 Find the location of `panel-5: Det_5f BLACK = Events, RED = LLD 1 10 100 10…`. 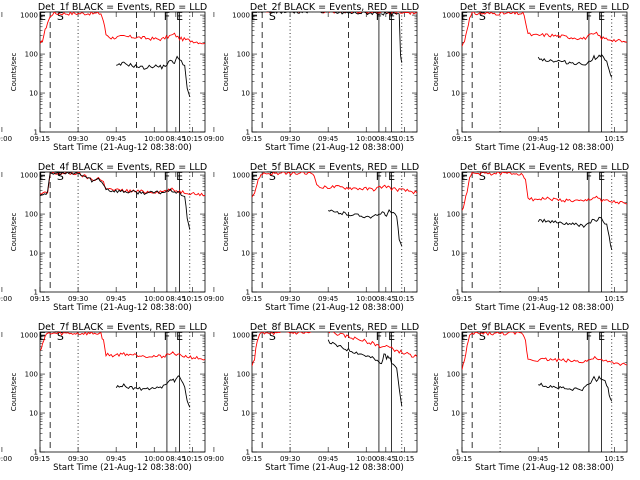

panel-5: Det_5f BLACK = Events, RED = LLD 1 10 100 10… is located at coordinates (292, 237).